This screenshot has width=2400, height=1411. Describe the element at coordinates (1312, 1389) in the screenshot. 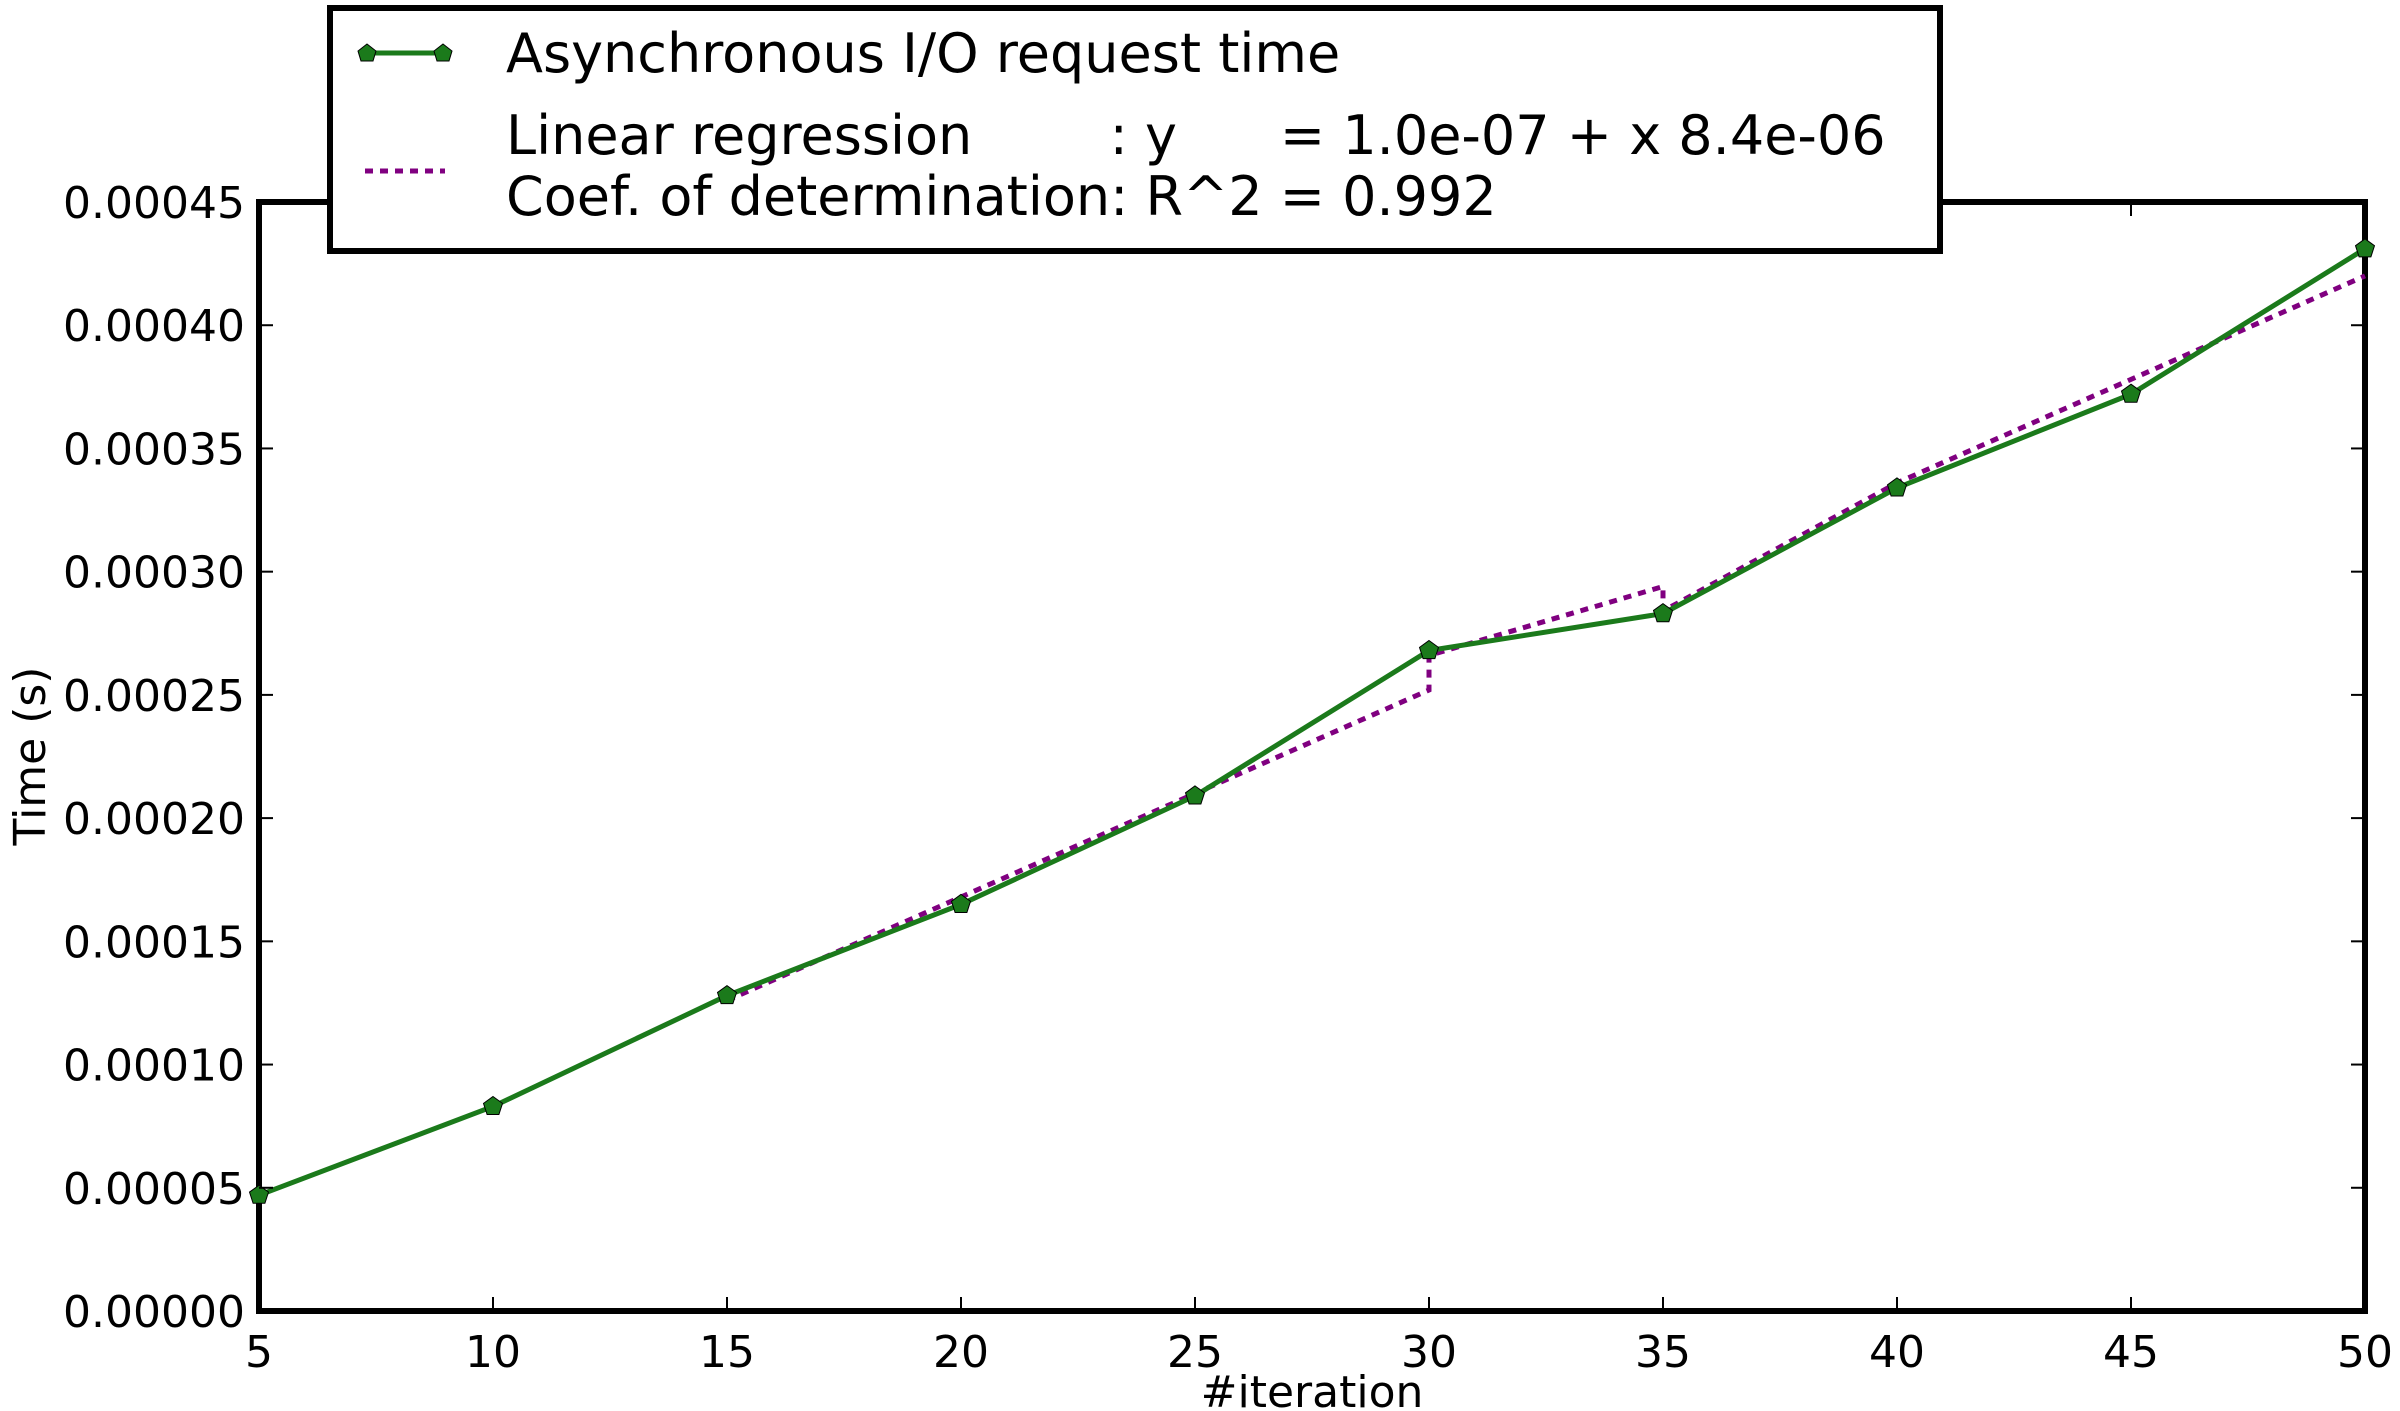

I see `x-axis-label: #iteration` at that location.